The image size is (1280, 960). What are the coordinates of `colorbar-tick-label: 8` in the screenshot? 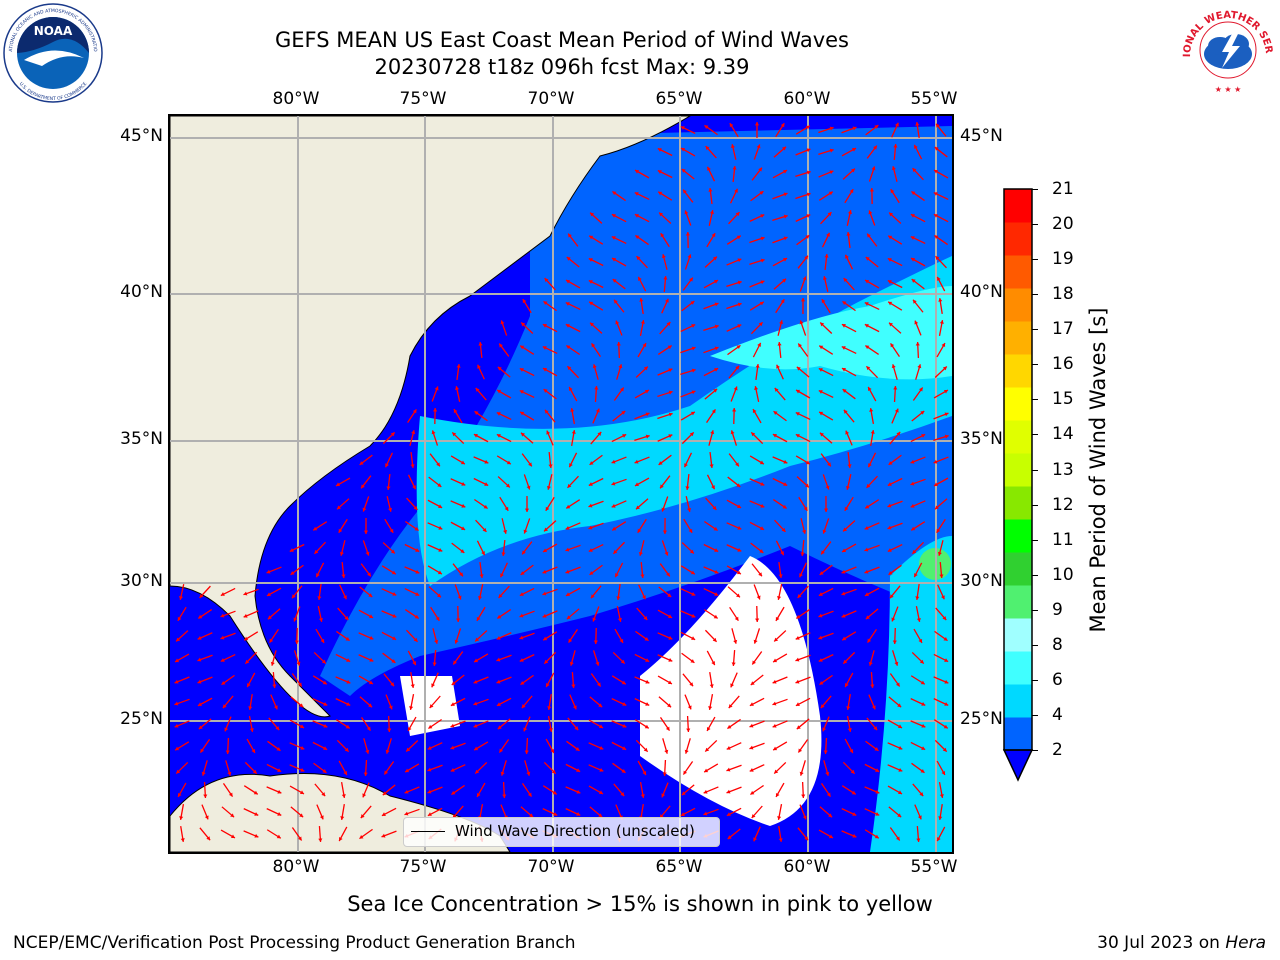 It's located at (1057, 644).